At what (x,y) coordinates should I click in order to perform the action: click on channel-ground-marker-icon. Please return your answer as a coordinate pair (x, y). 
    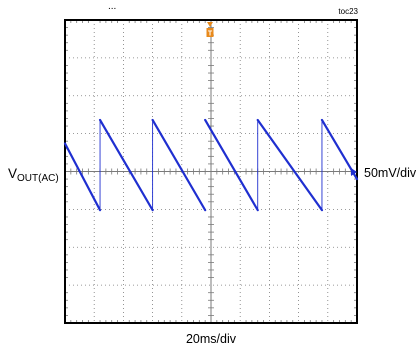
    Looking at the image, I should click on (354, 172).